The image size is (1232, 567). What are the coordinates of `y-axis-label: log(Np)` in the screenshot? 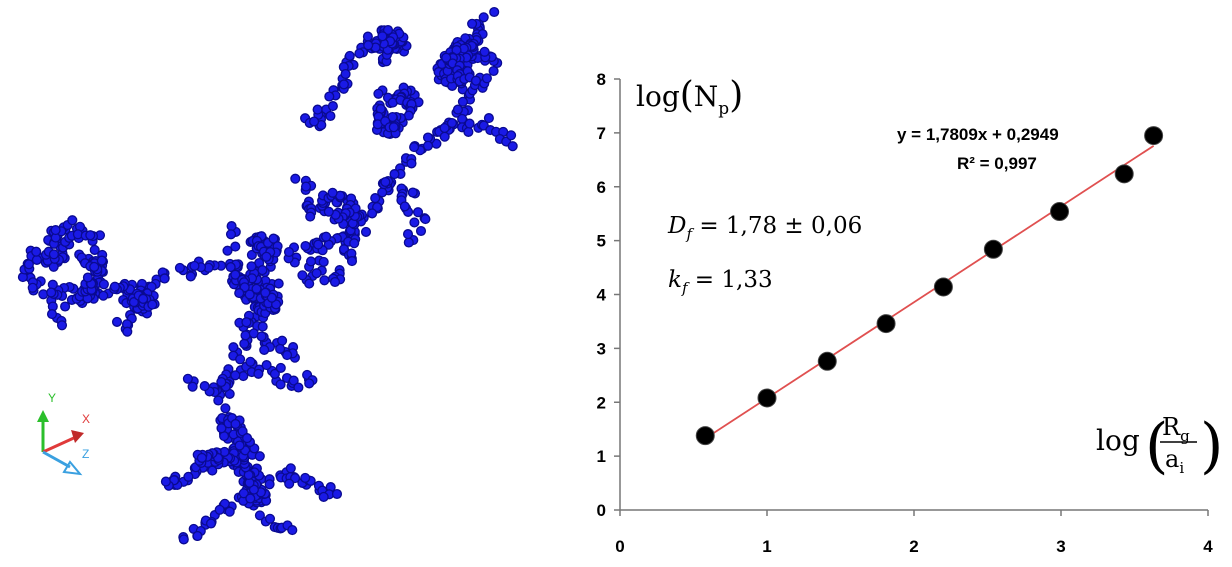 It's located at (689, 97).